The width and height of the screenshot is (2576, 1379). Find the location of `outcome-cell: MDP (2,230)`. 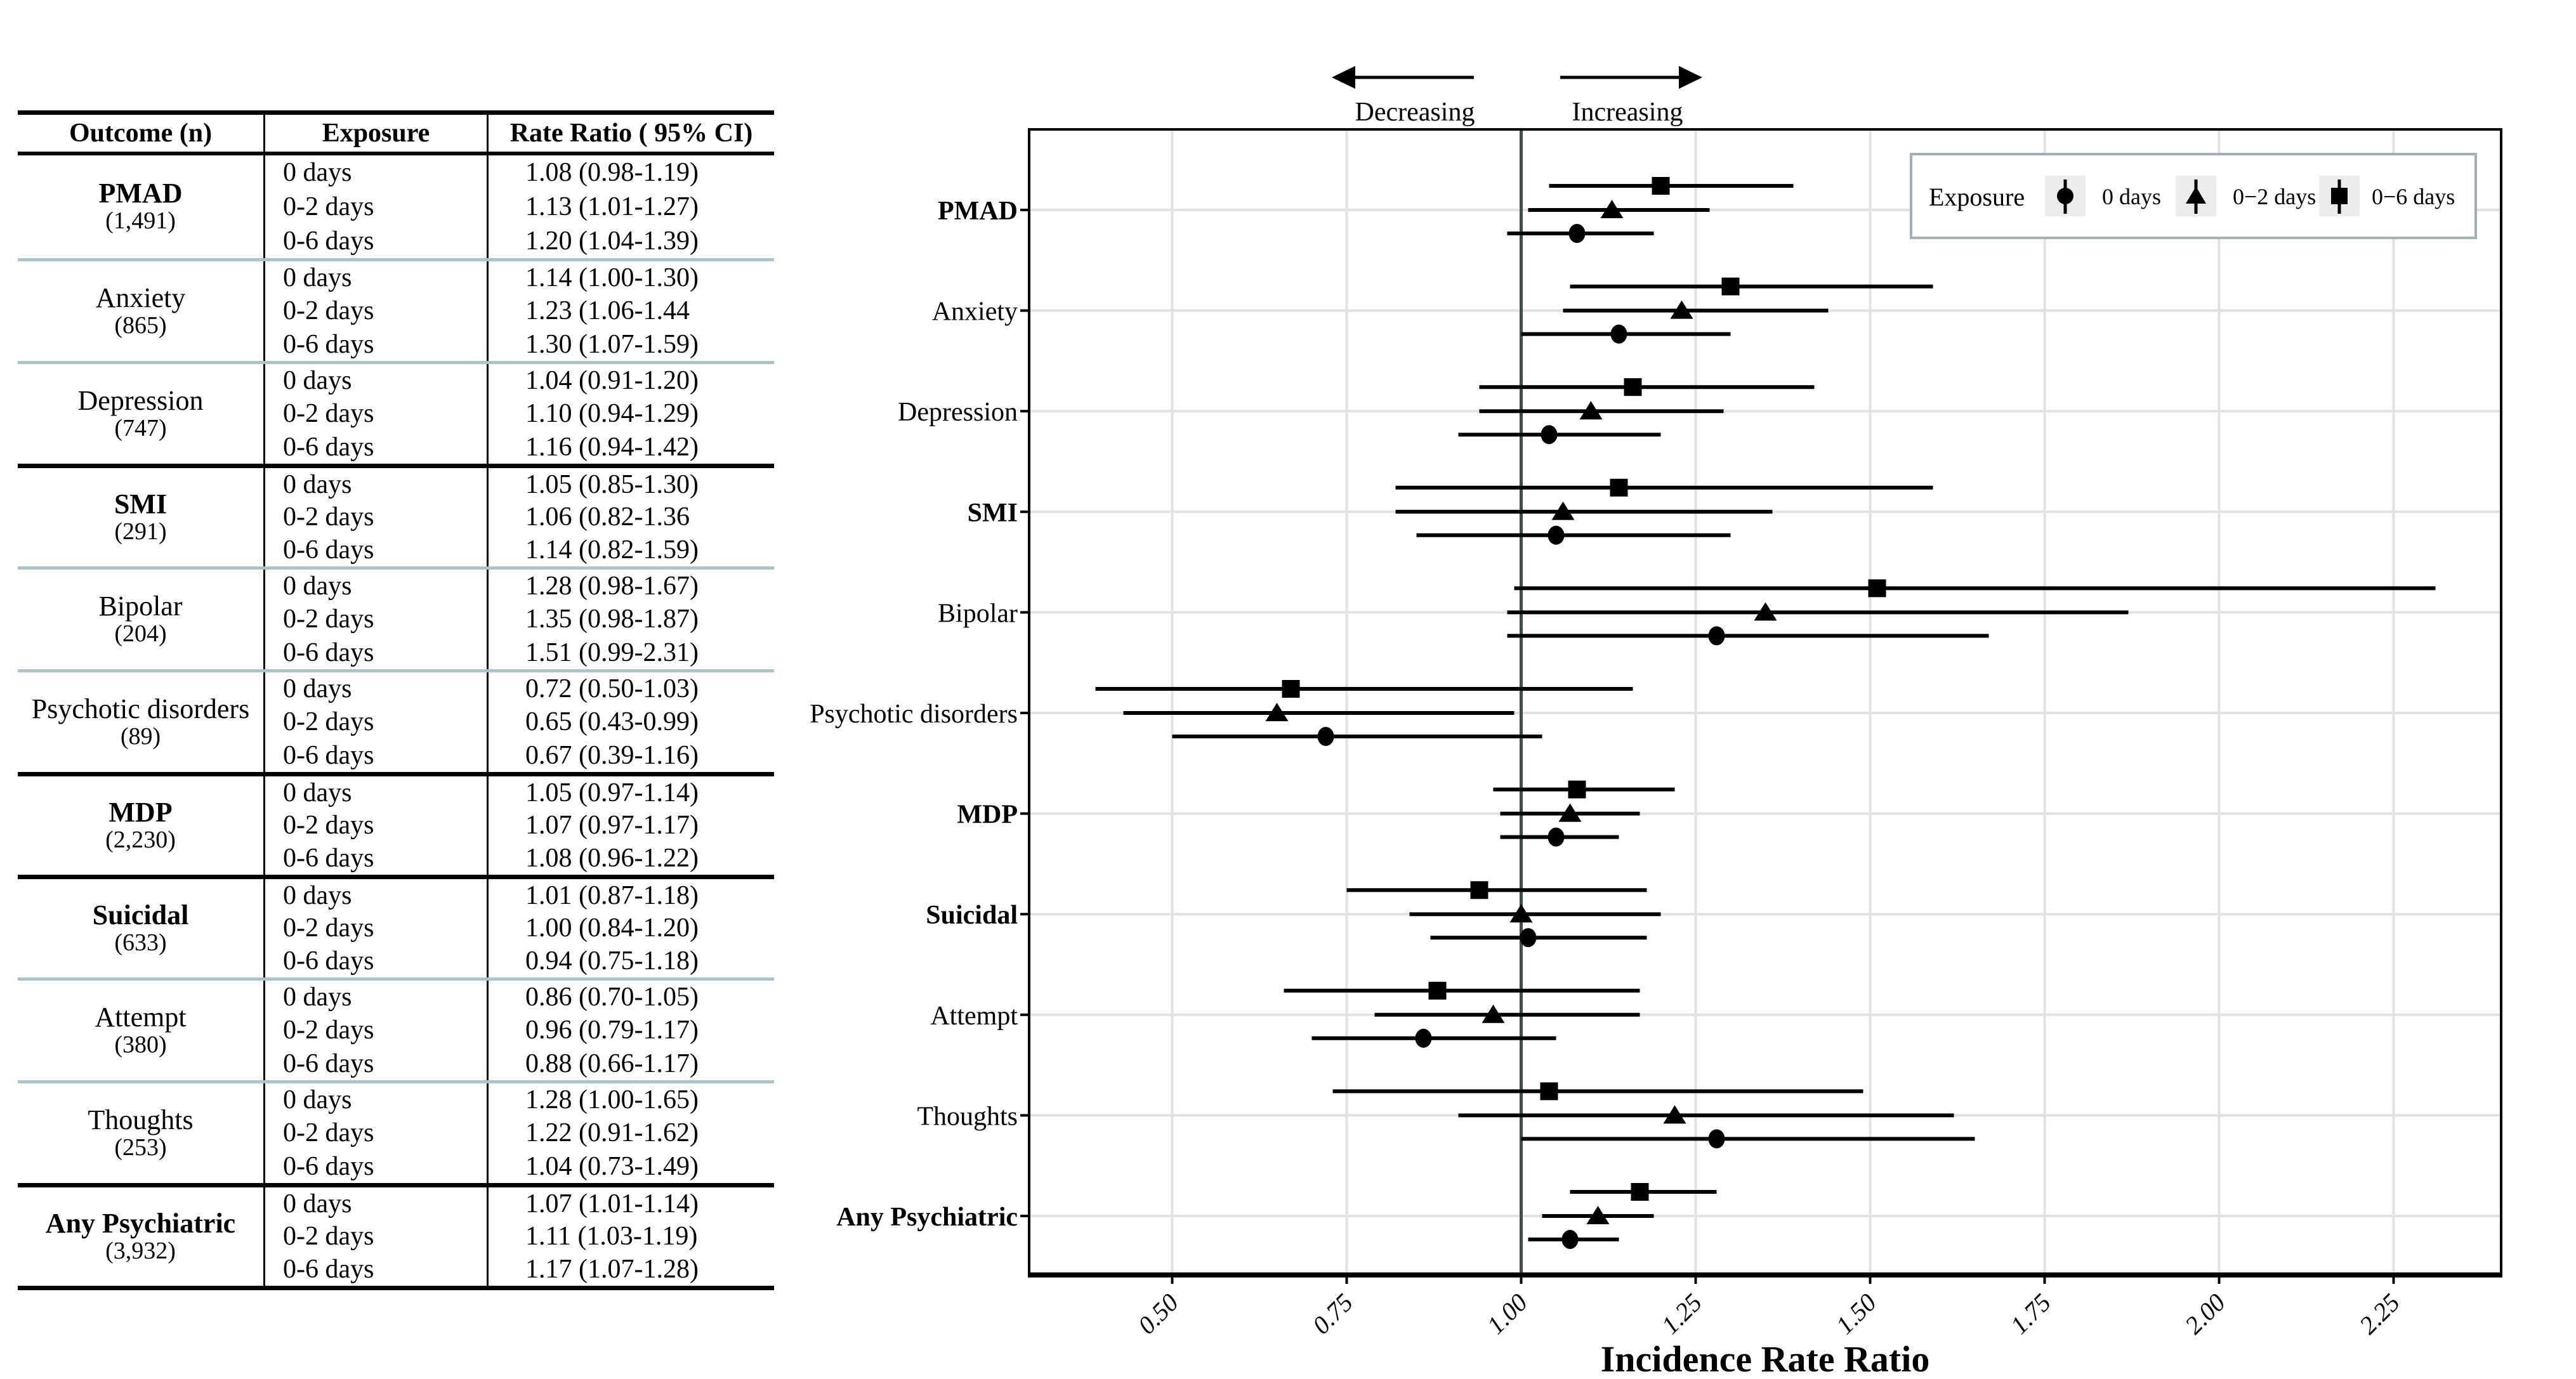

outcome-cell: MDP (2,230) is located at coordinates (141, 825).